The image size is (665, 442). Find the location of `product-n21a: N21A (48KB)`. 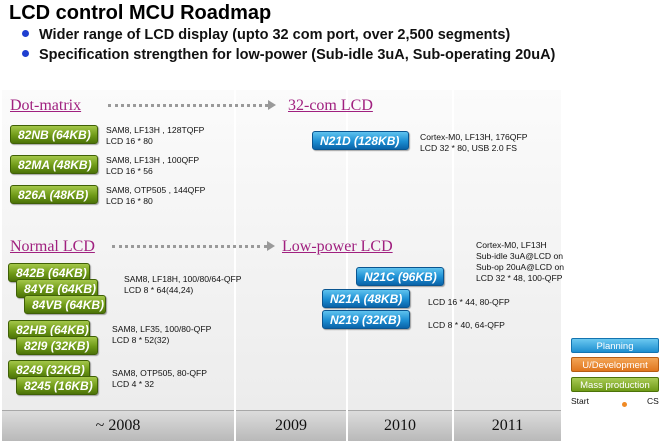

product-n21a: N21A (48KB) is located at coordinates (366, 298).